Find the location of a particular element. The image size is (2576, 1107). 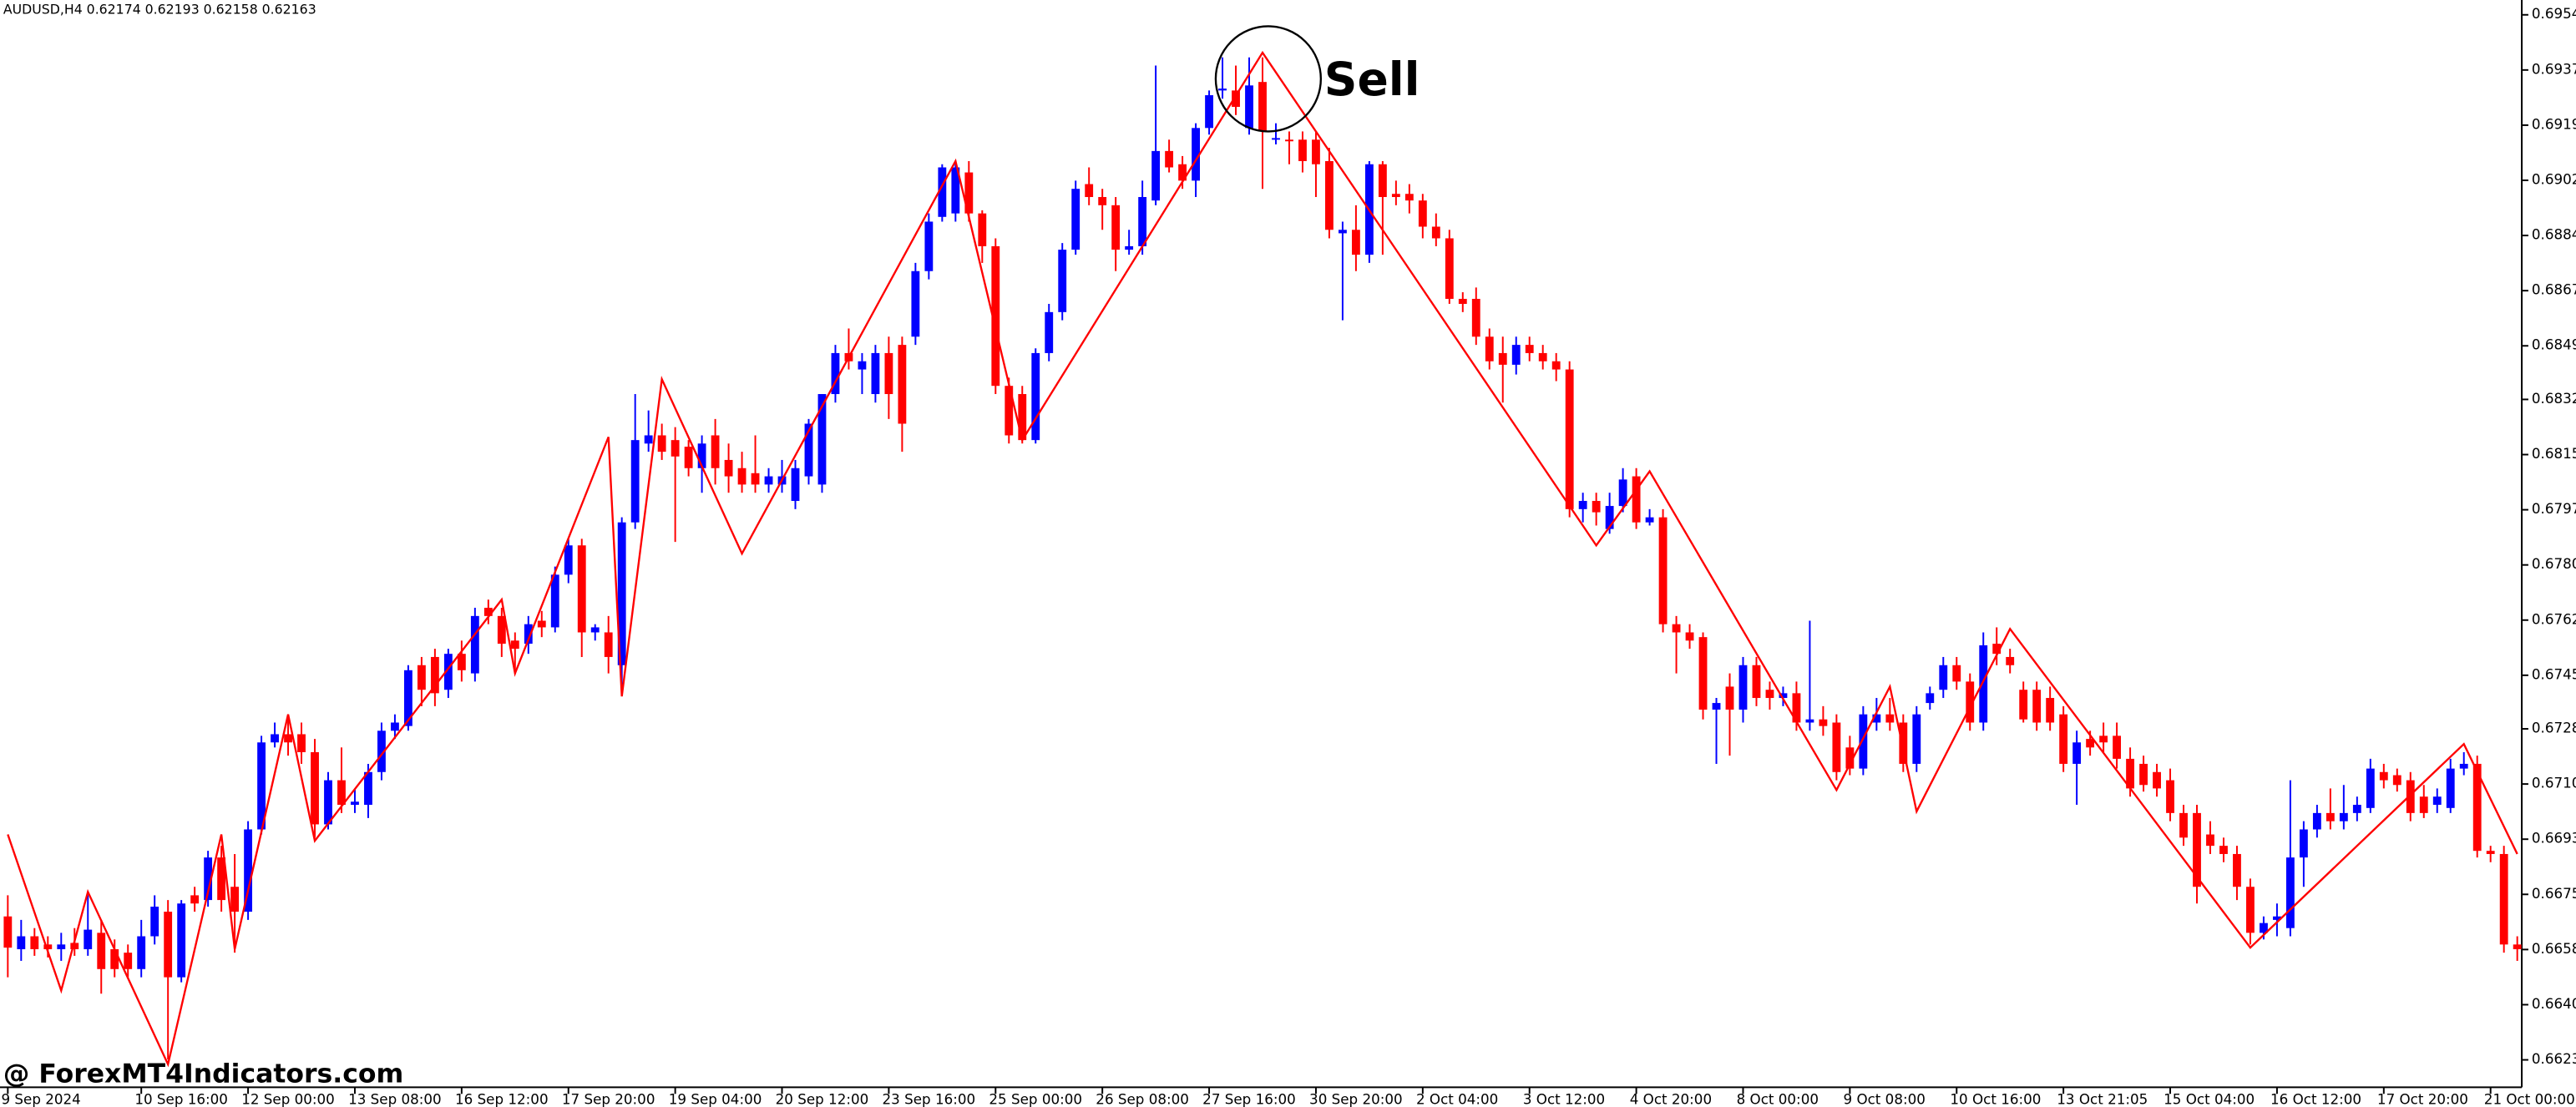

y-tick-label: 0.68495 is located at coordinates (2554, 344).